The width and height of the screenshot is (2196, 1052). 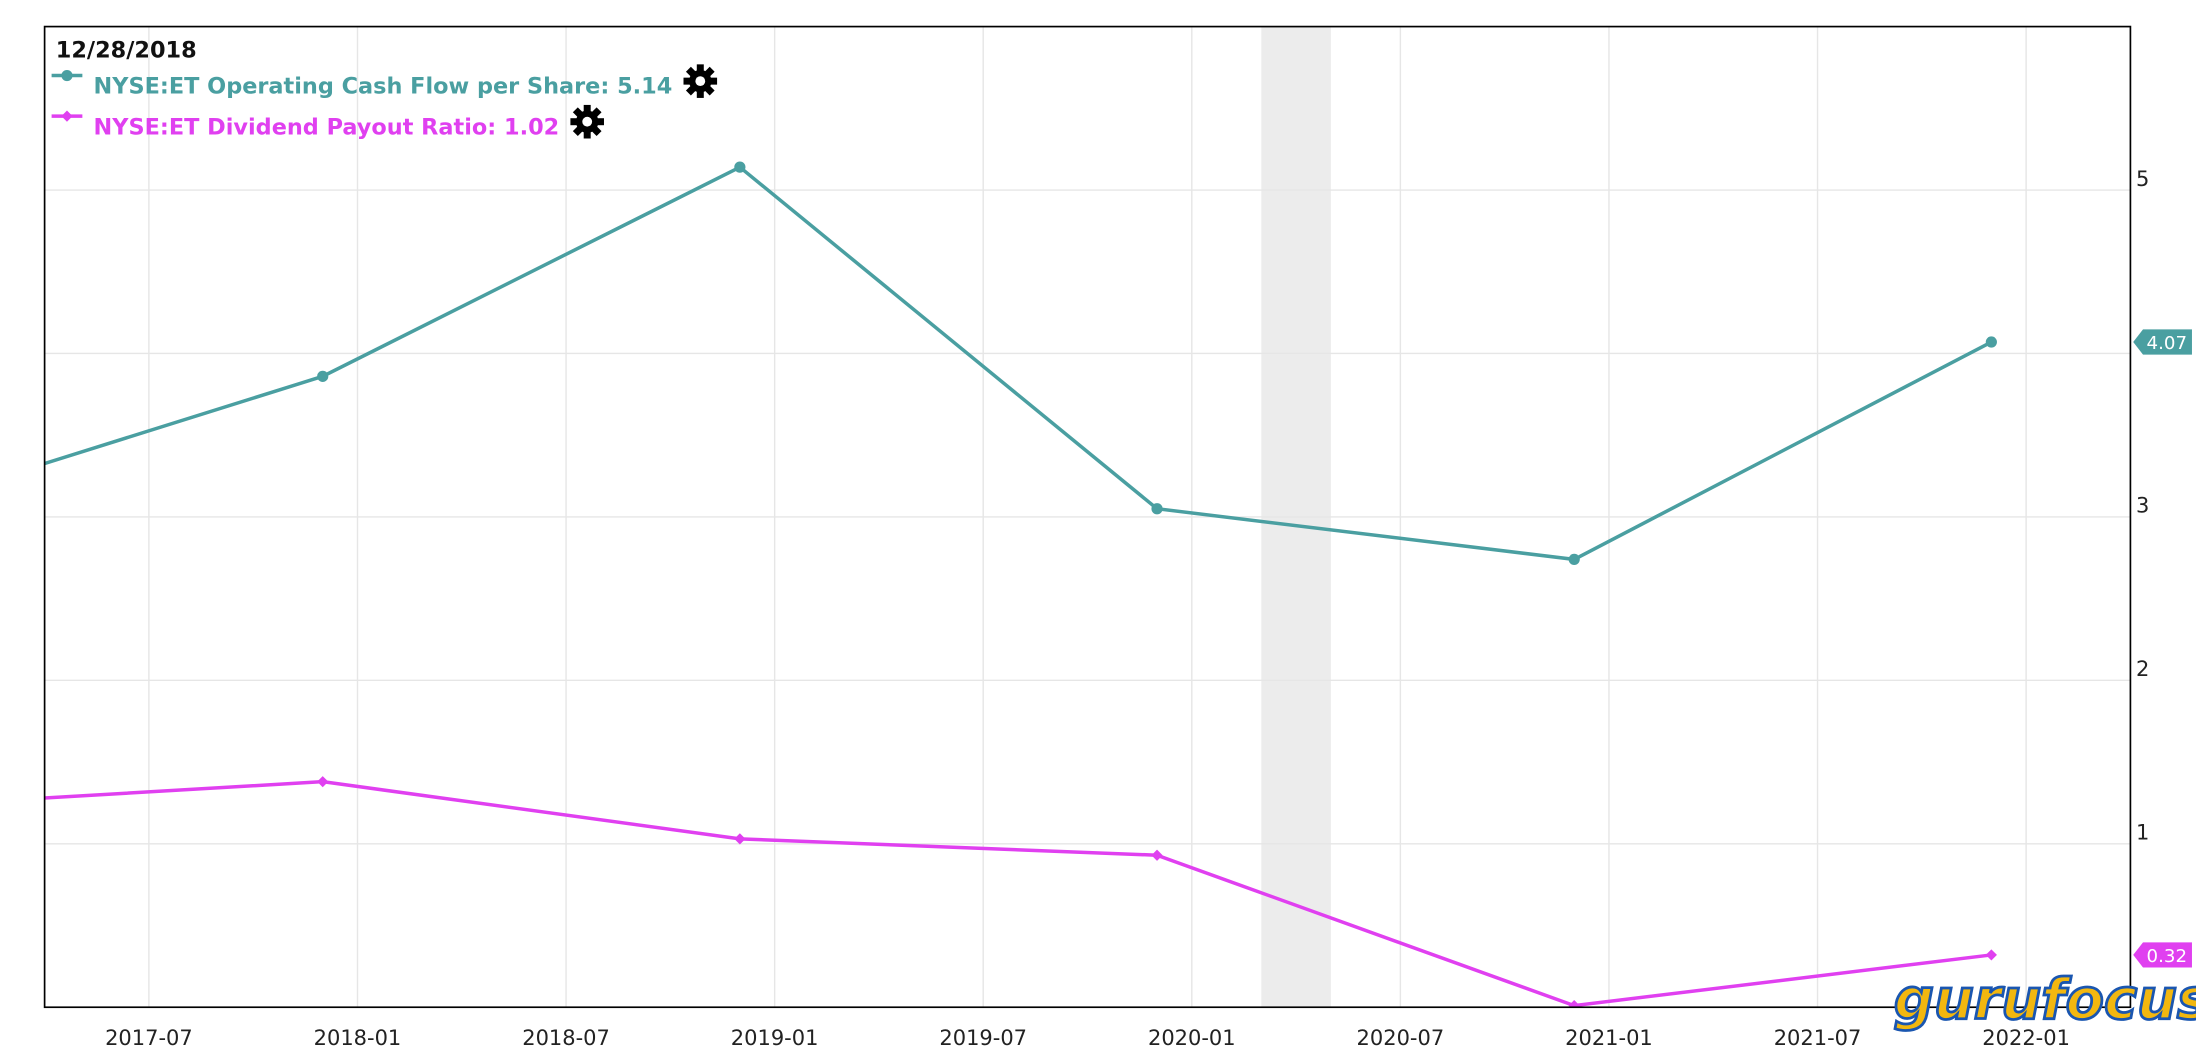 I want to click on date-label: 12/28/2018, so click(x=126, y=50).